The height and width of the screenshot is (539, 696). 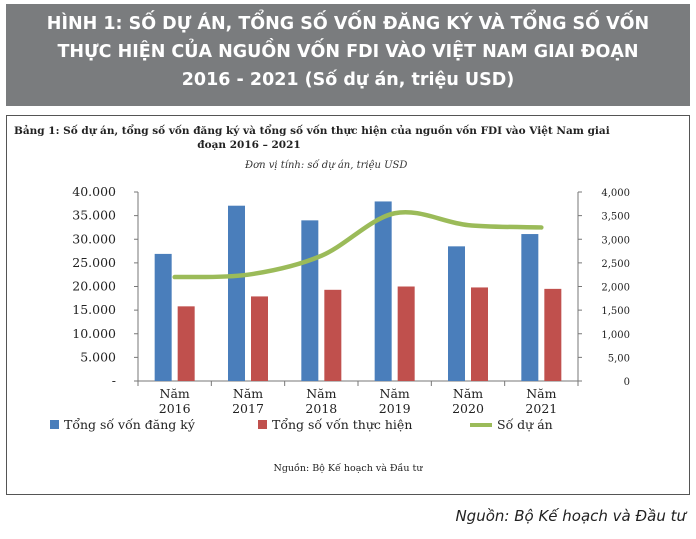 I want to click on y-left-tick-label: -, so click(x=114, y=380).